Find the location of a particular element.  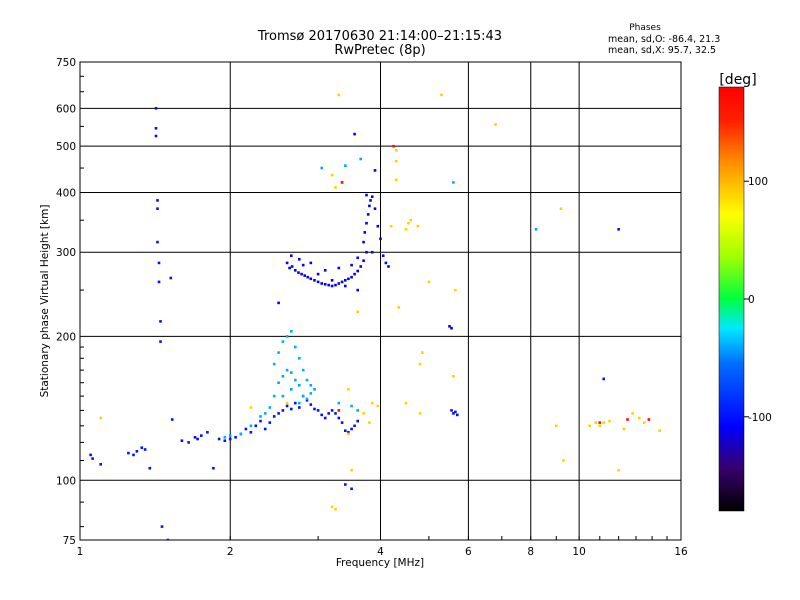

x-axis-label: Frequency [MHz] is located at coordinates (380, 563).